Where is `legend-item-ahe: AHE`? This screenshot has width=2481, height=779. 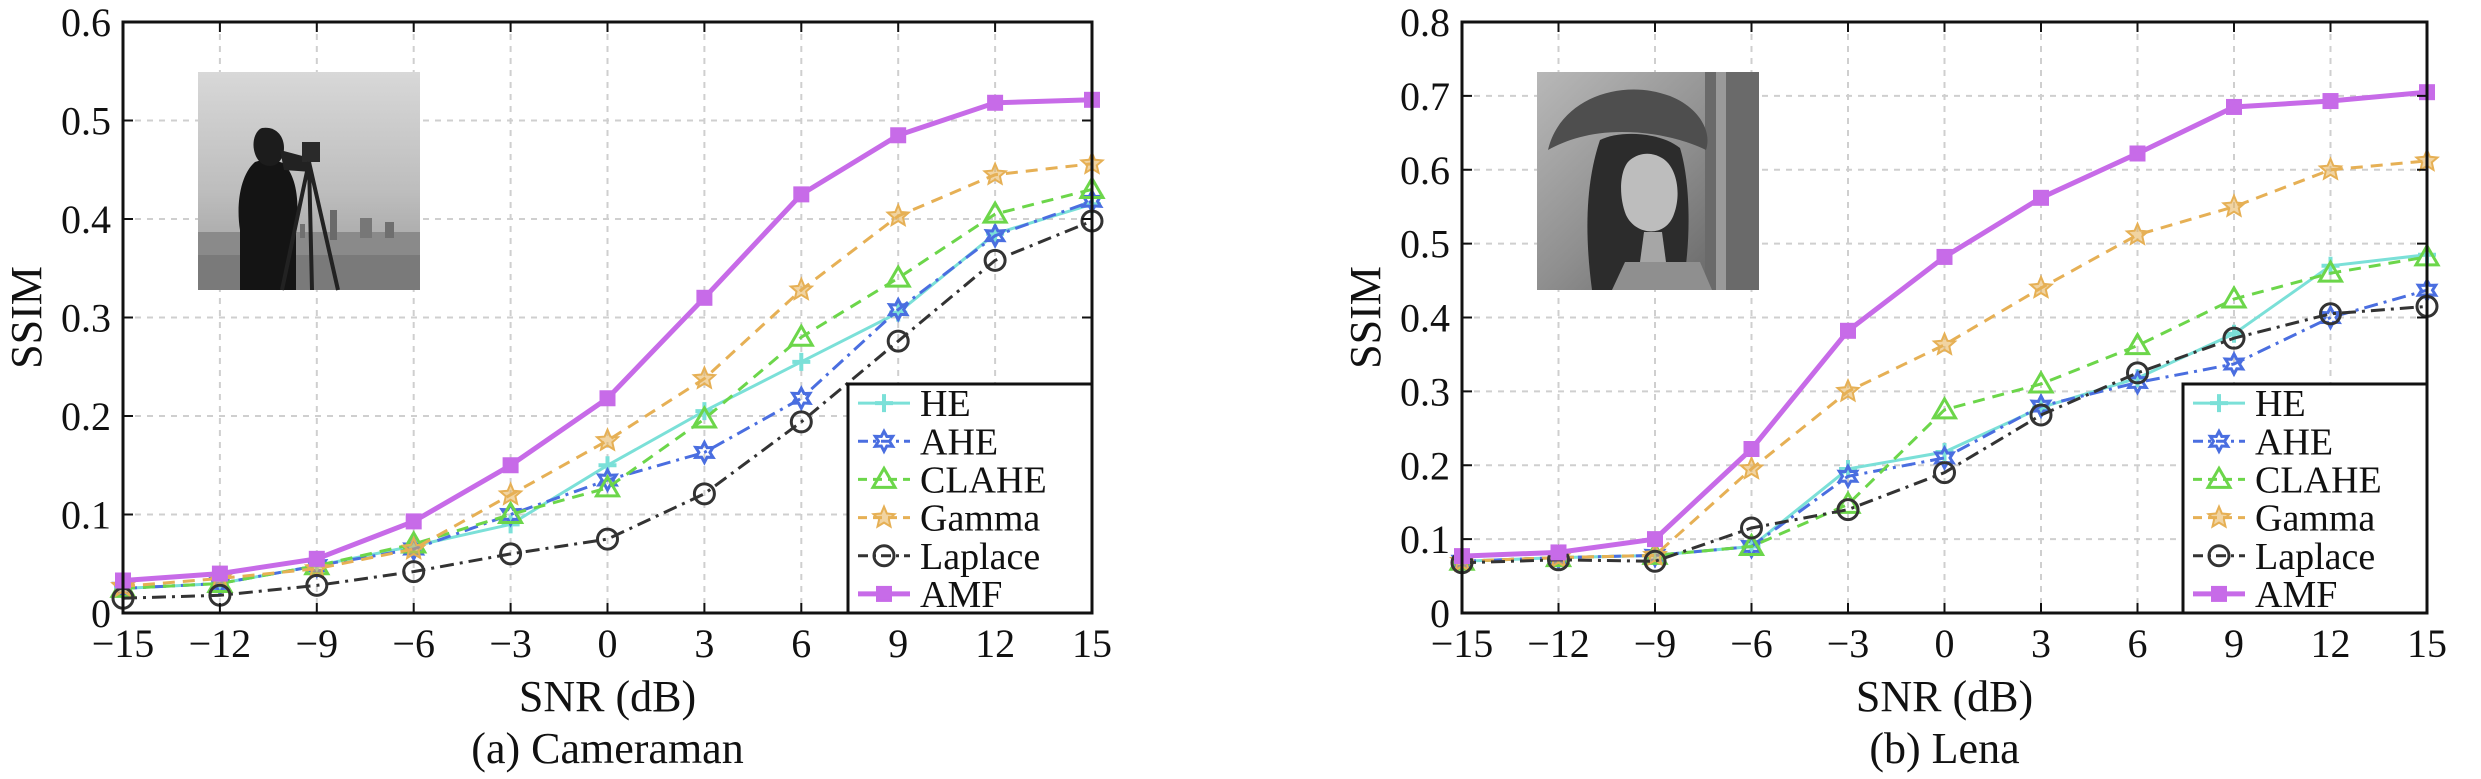 legend-item-ahe: AHE is located at coordinates (2263, 442).